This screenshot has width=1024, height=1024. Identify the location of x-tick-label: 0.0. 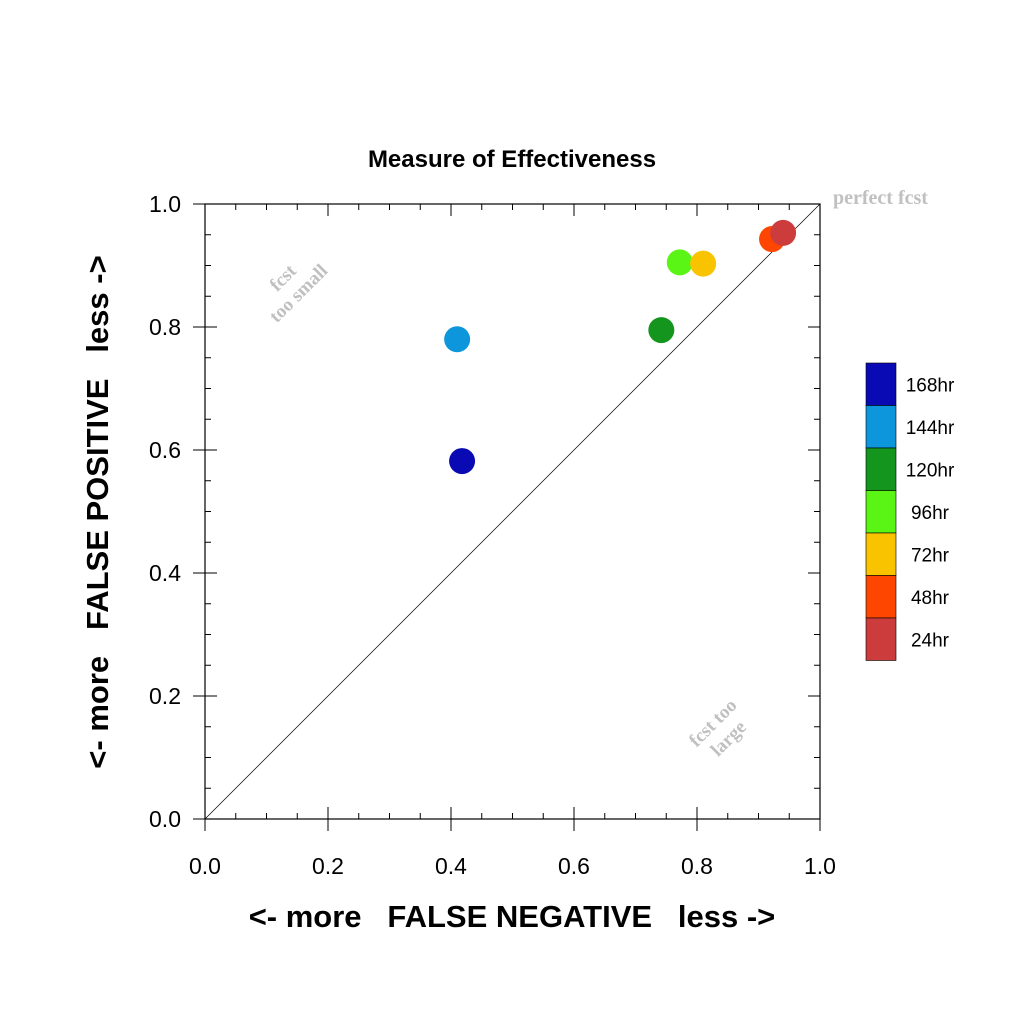
(205, 866).